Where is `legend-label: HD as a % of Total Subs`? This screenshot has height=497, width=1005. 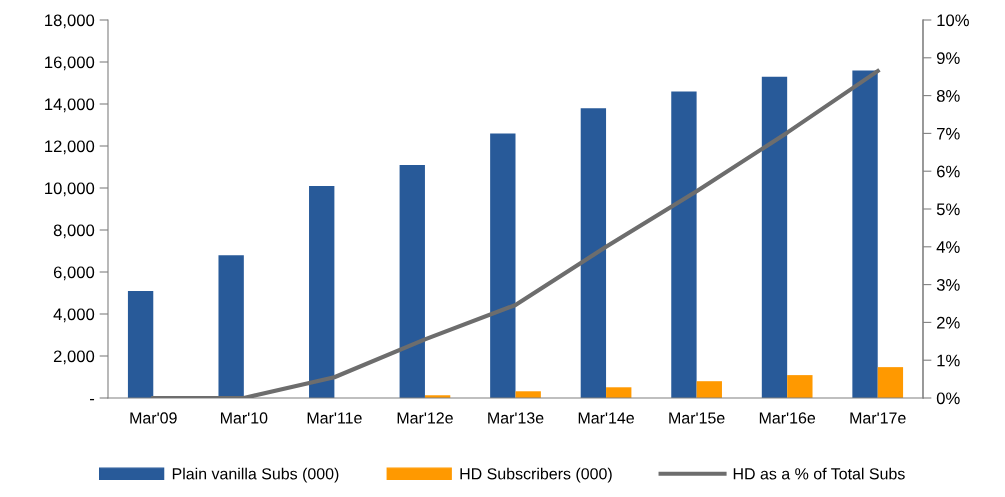 legend-label: HD as a % of Total Subs is located at coordinates (819, 473).